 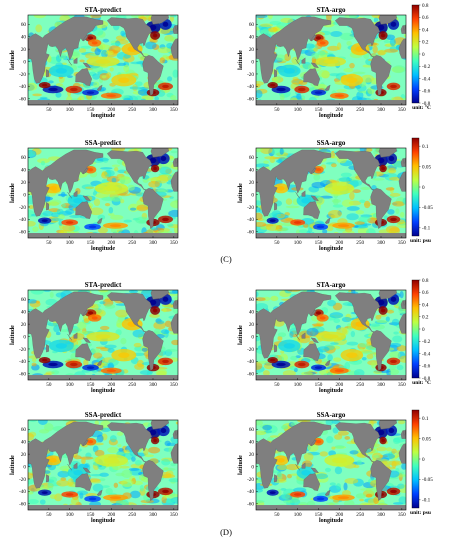 What do you see at coordinates (426, 439) in the screenshot?
I see `colorbar-tick-label: 0.05` at bounding box center [426, 439].